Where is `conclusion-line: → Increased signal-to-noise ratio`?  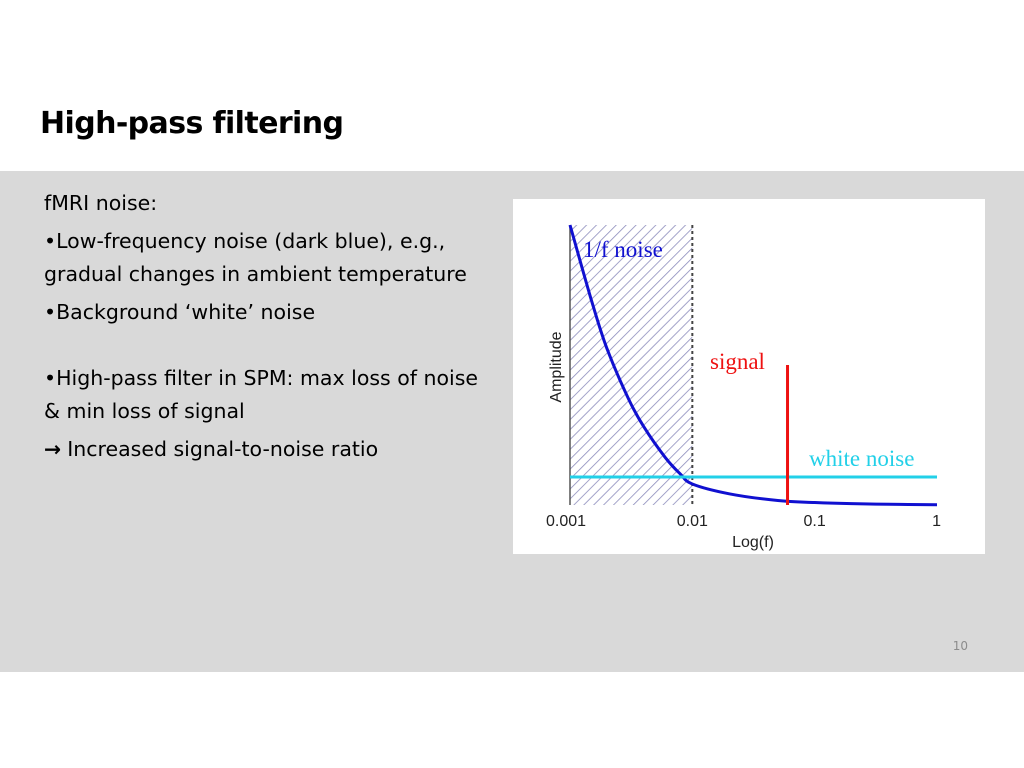
conclusion-line: → Increased signal-to-noise ratio is located at coordinates (264, 449).